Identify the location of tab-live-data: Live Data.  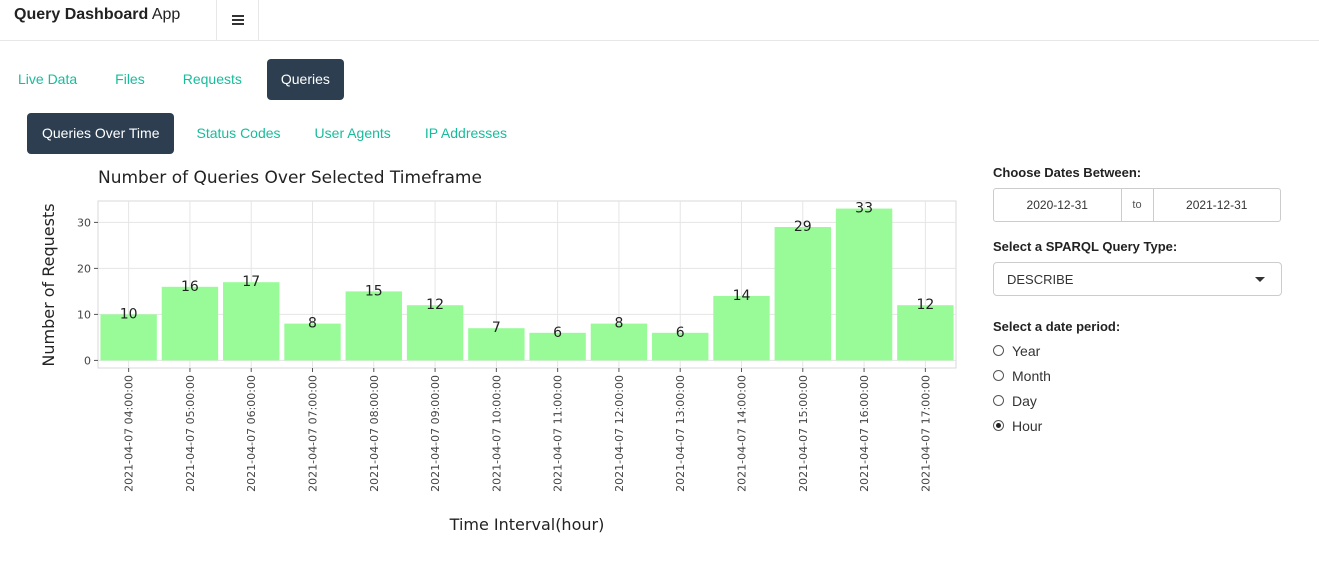
(48, 79).